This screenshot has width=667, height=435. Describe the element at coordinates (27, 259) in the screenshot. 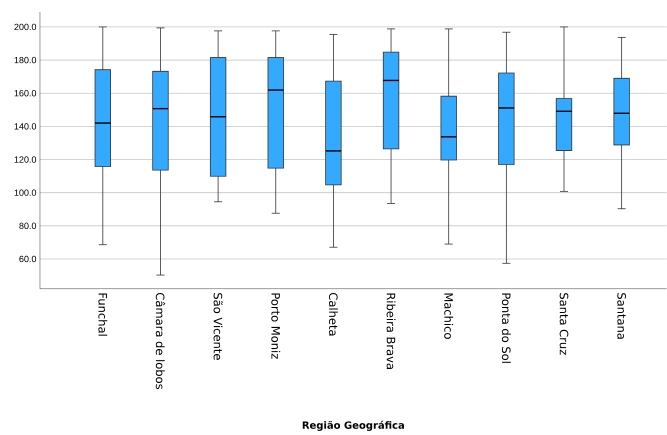

I see `y-tick-label: 60.0` at that location.